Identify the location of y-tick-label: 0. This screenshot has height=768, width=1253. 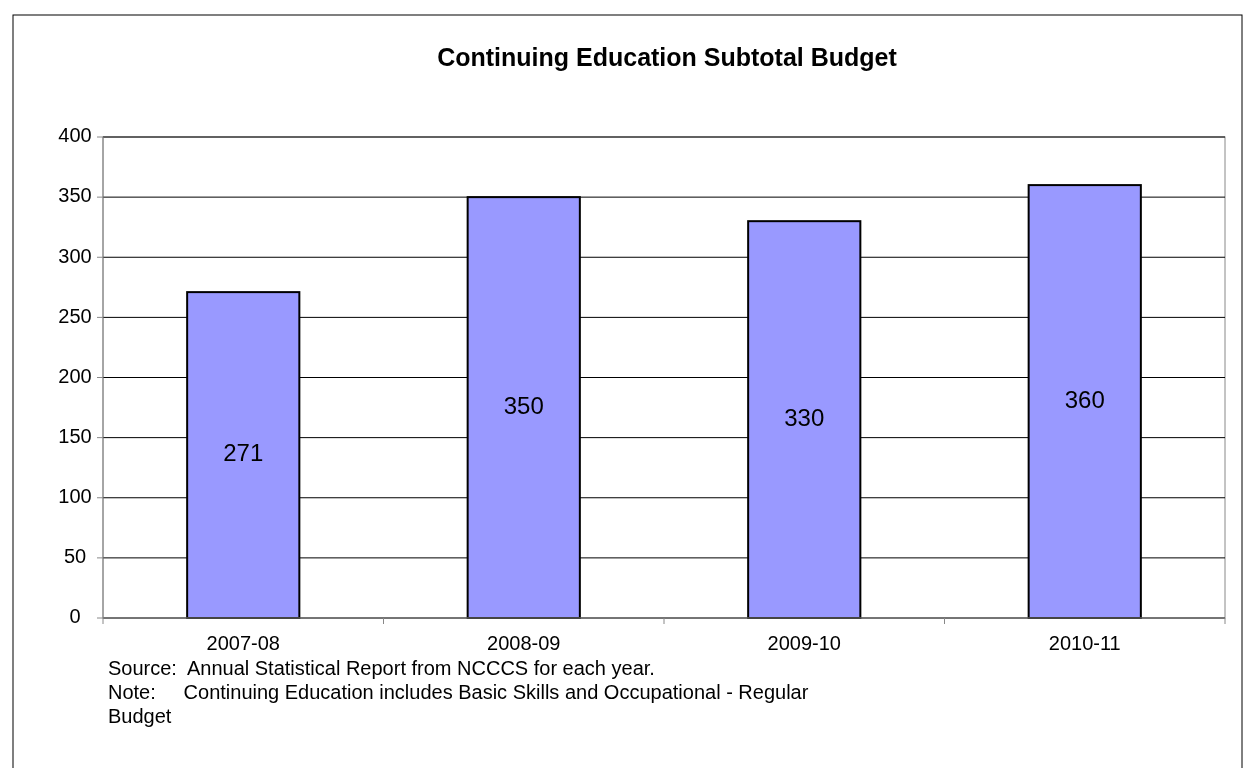
(75, 616).